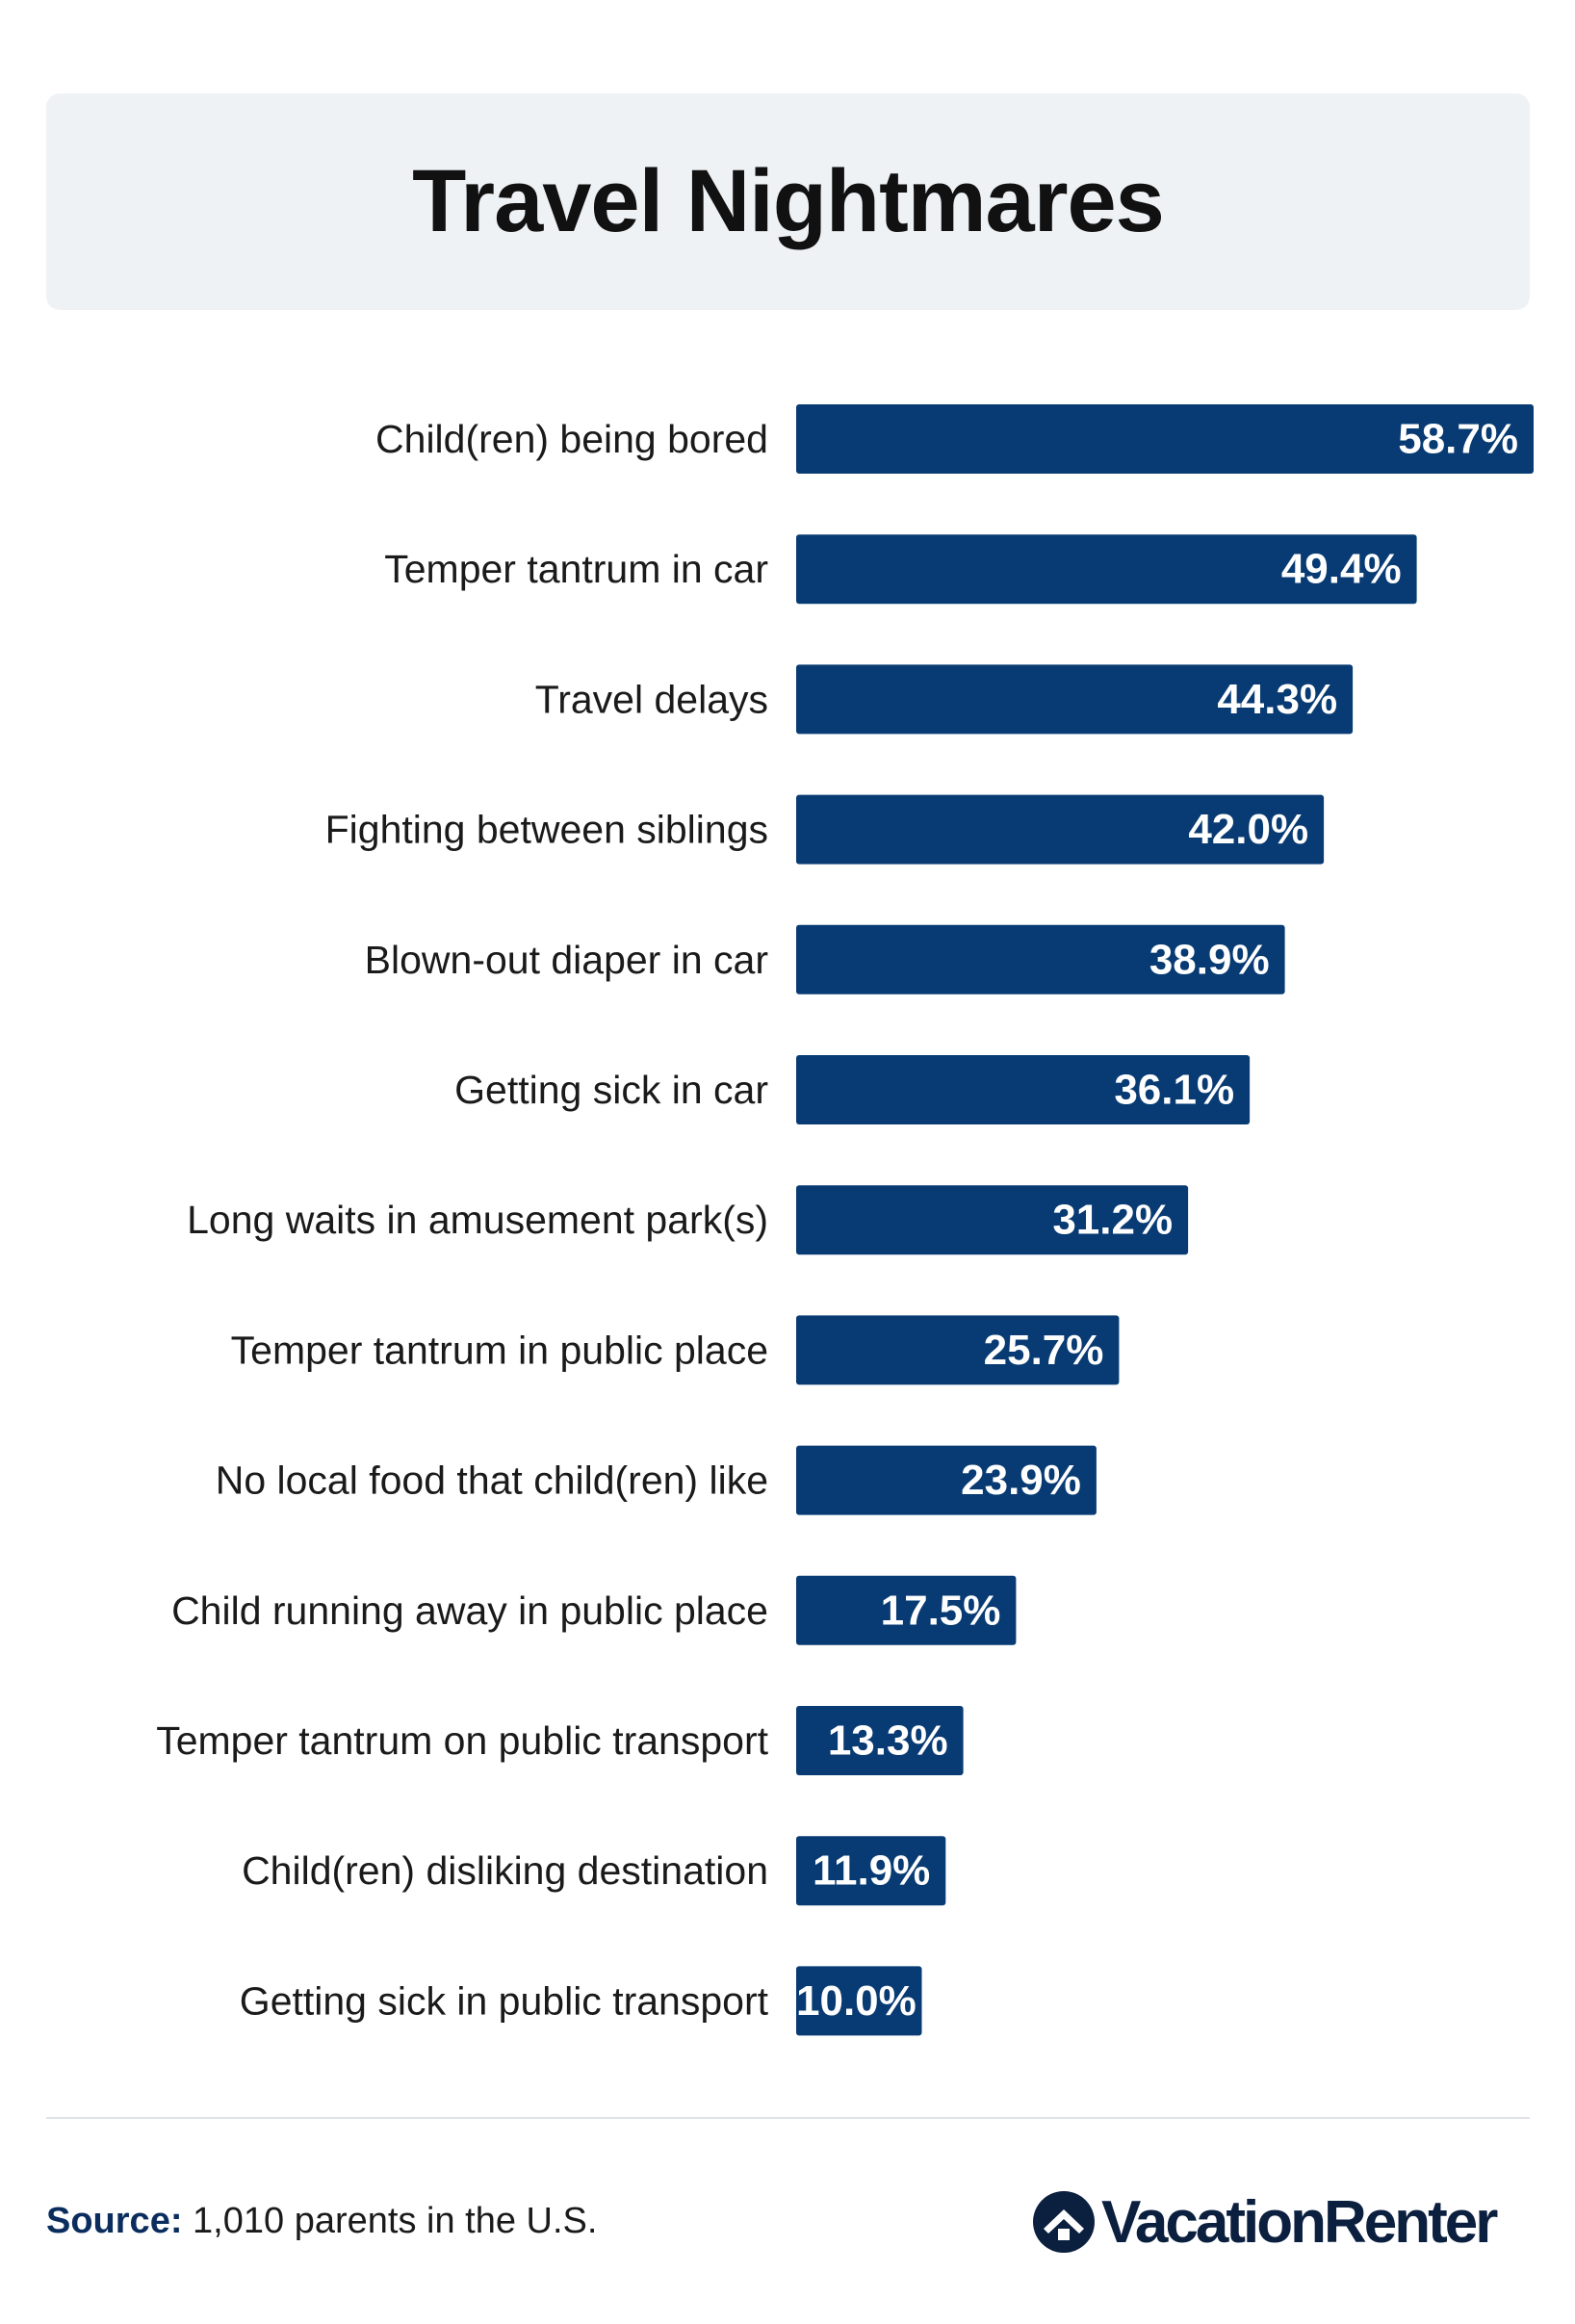 The width and height of the screenshot is (1575, 2324). Describe the element at coordinates (462, 1740) in the screenshot. I see `category-label: Temper tantrum on public transport` at that location.